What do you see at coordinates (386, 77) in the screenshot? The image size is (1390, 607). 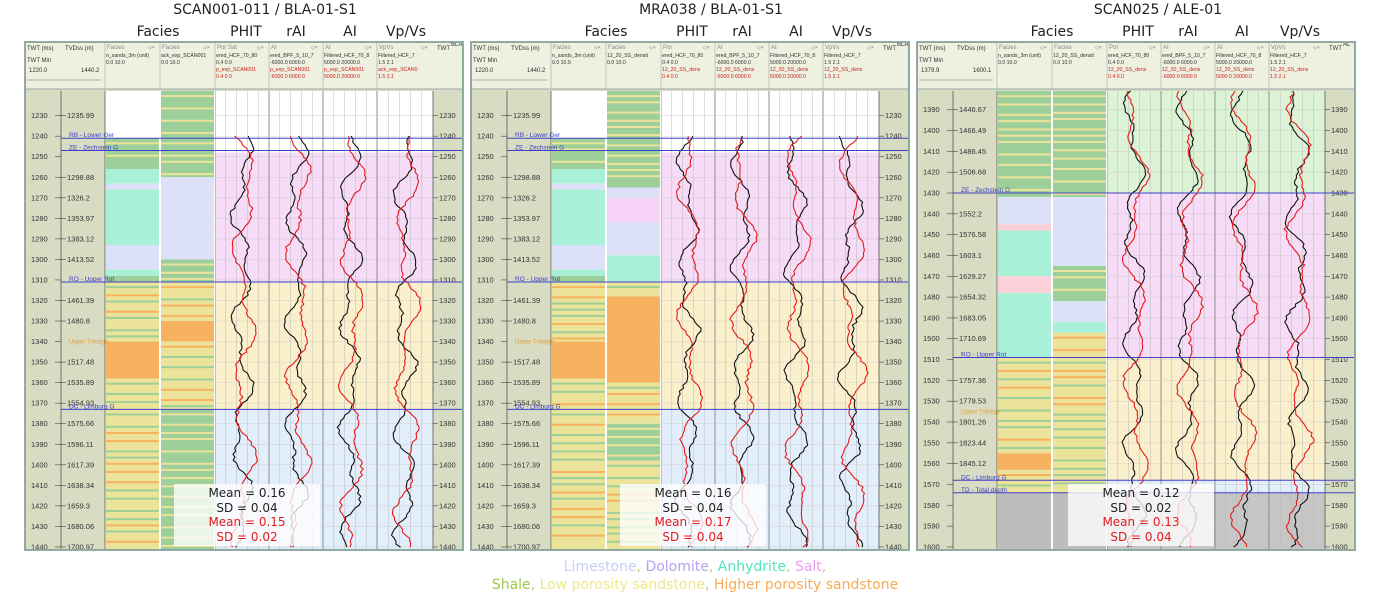 I see `header-track-range2: 1.5 2.1` at bounding box center [386, 77].